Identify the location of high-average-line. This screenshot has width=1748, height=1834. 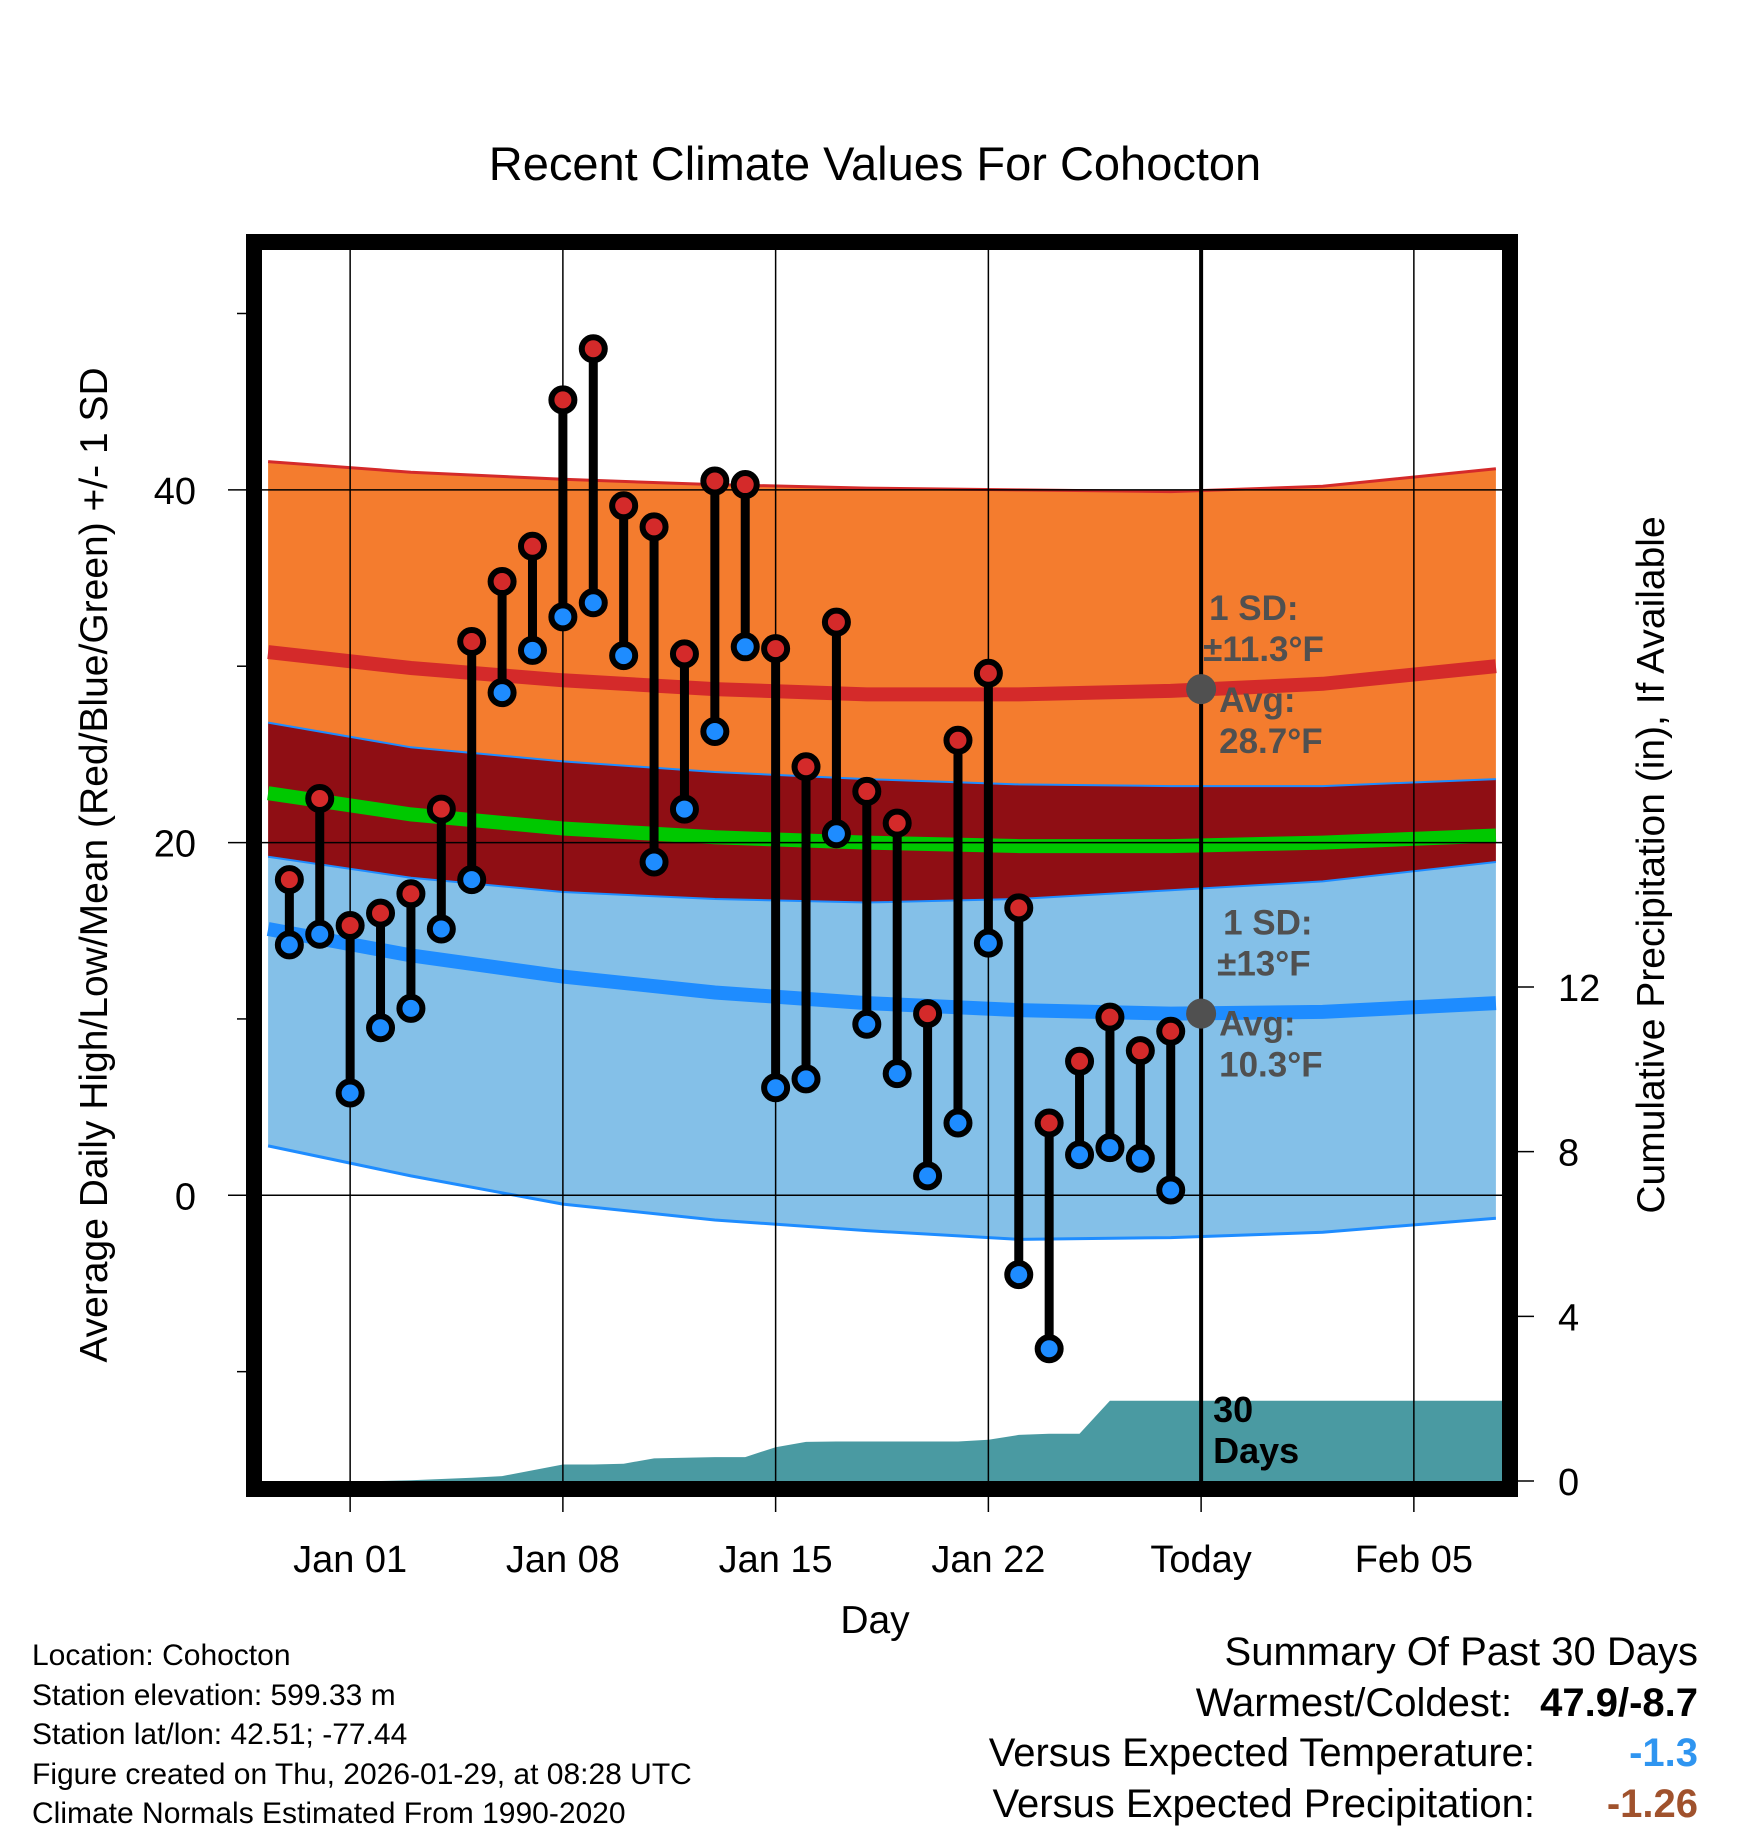
(882, 673).